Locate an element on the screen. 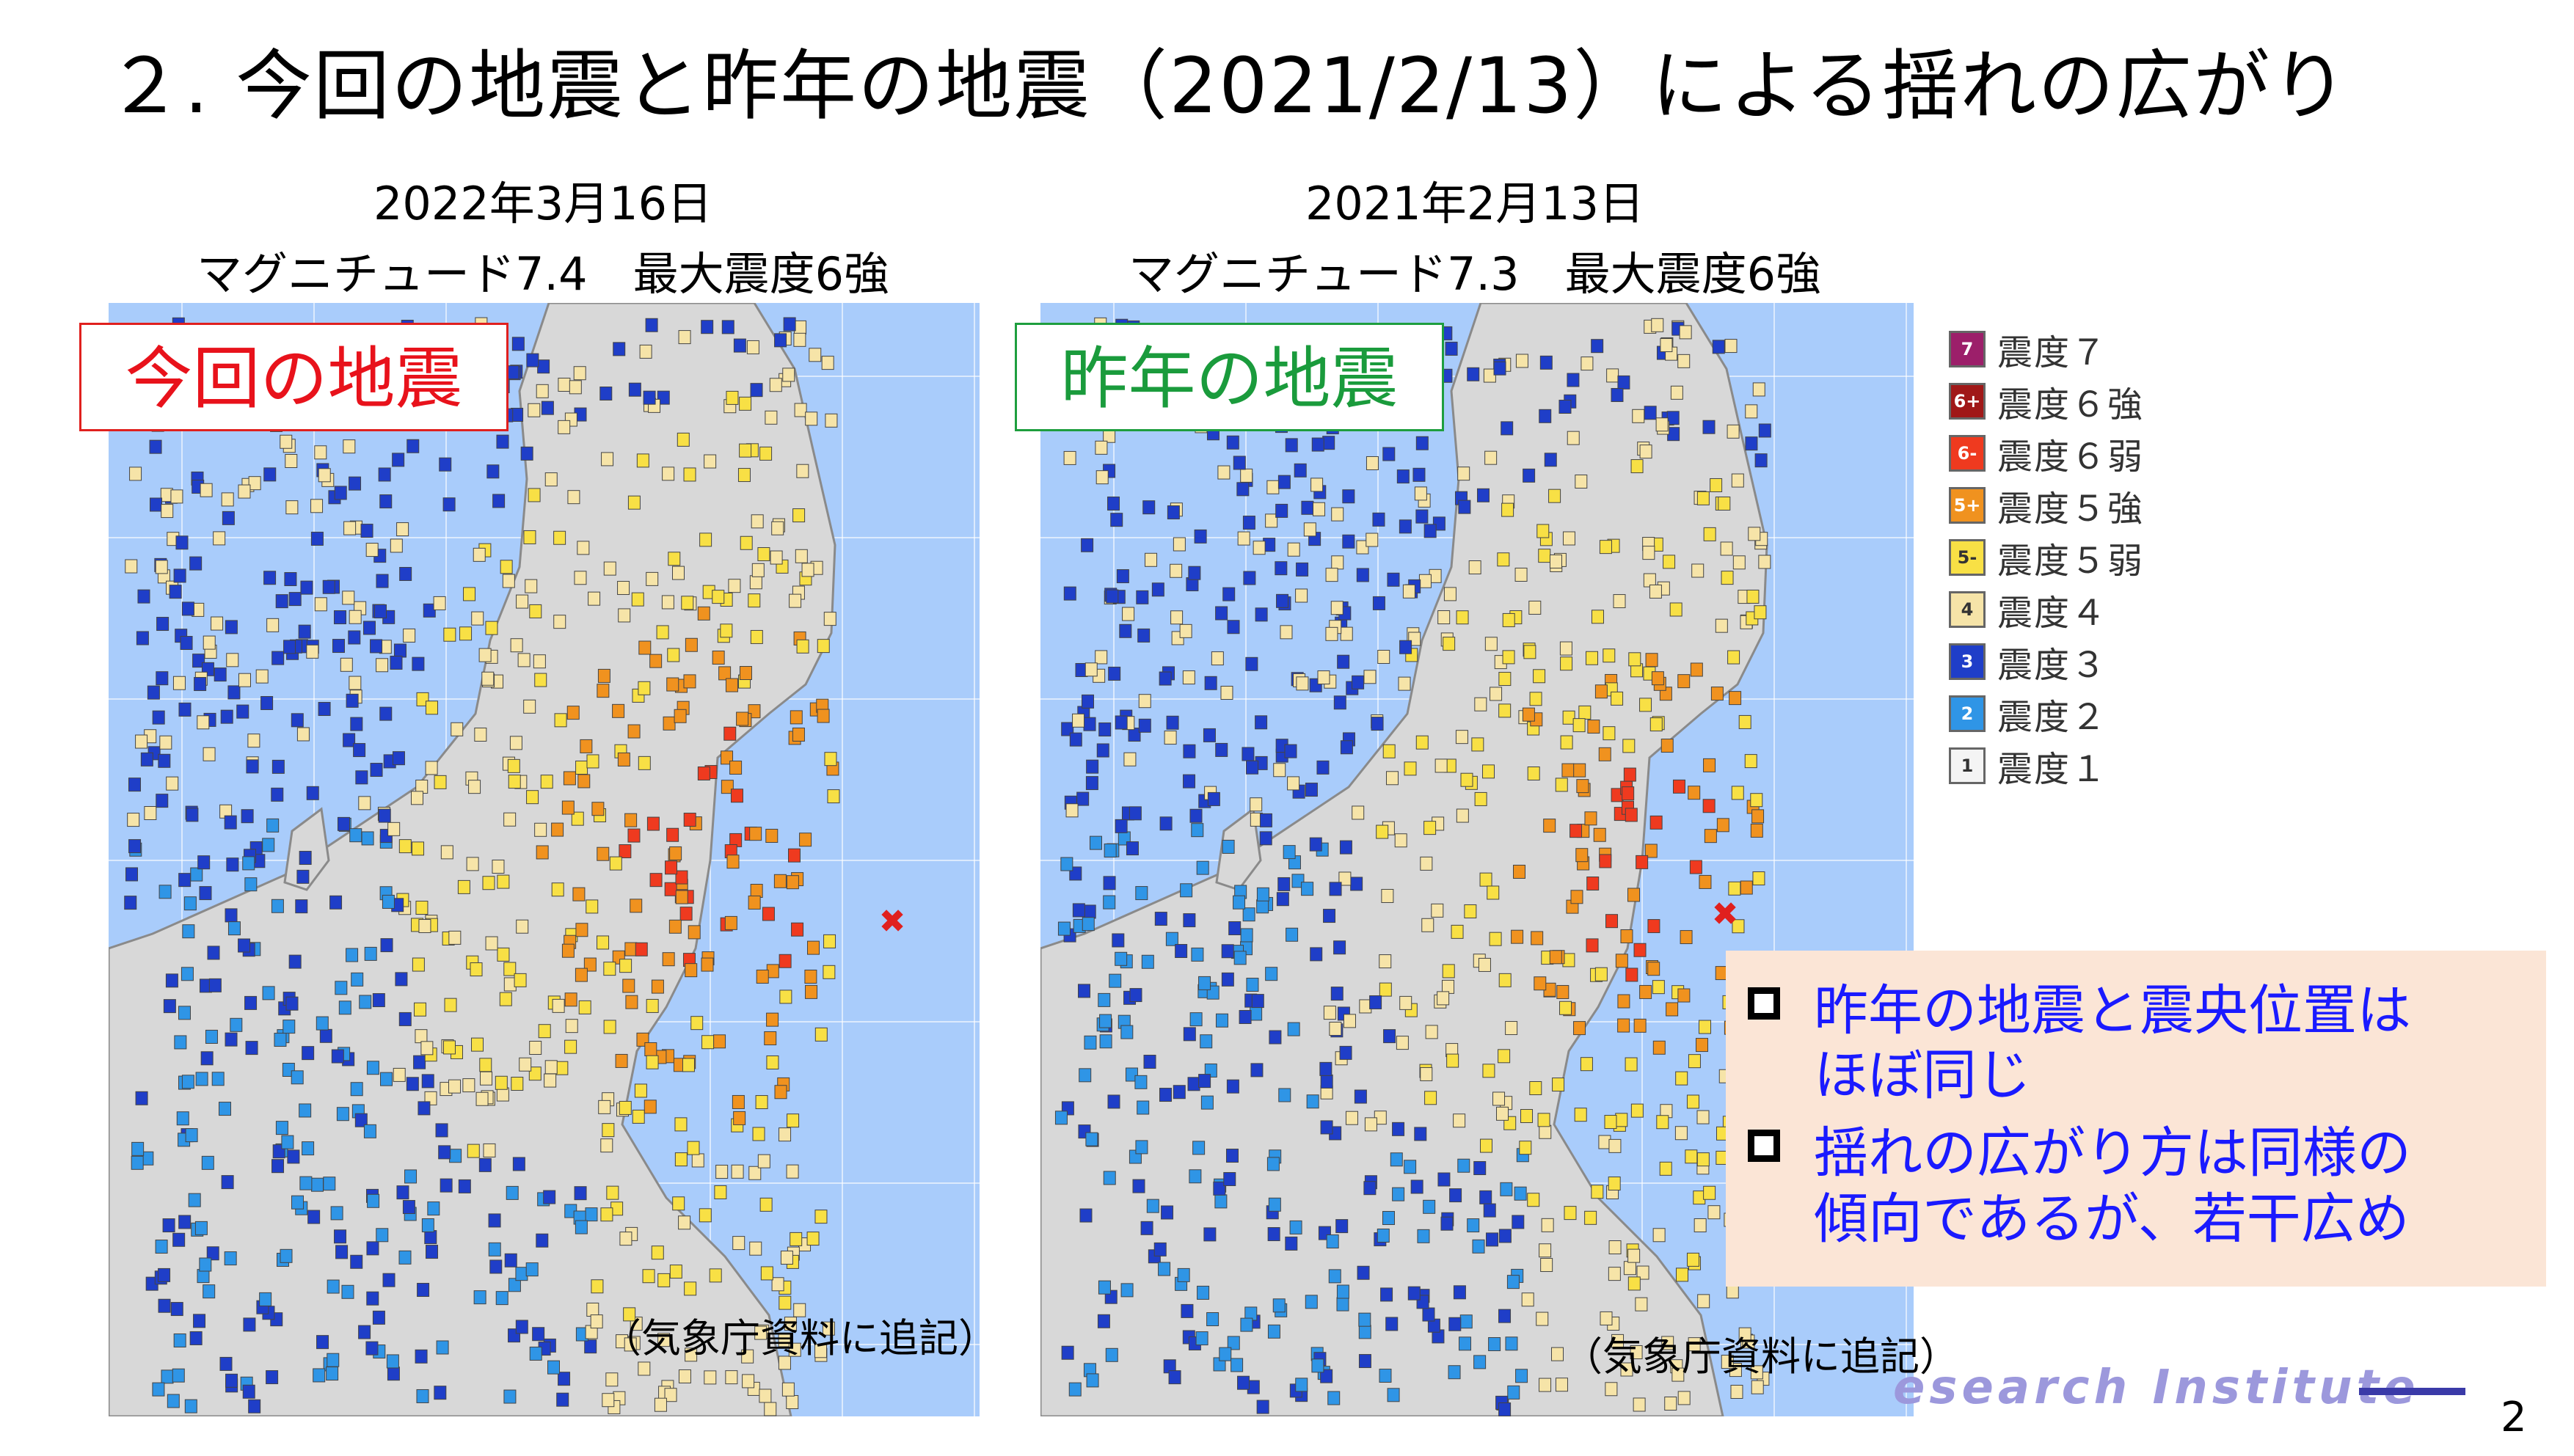 The height and width of the screenshot is (1456, 2574). note-line-1: 昨年の地震と震央位置は is located at coordinates (2112, 1011).